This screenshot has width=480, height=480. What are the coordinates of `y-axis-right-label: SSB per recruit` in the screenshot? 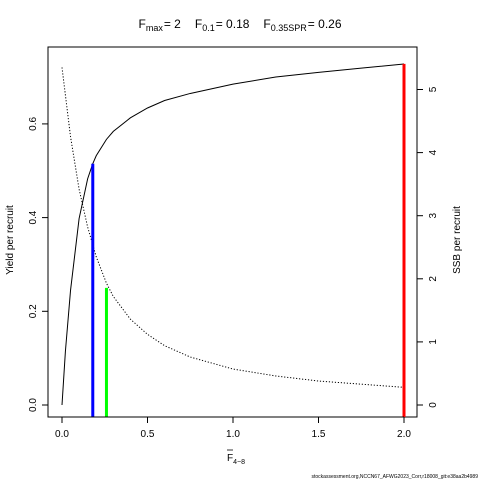 It's located at (457, 240).